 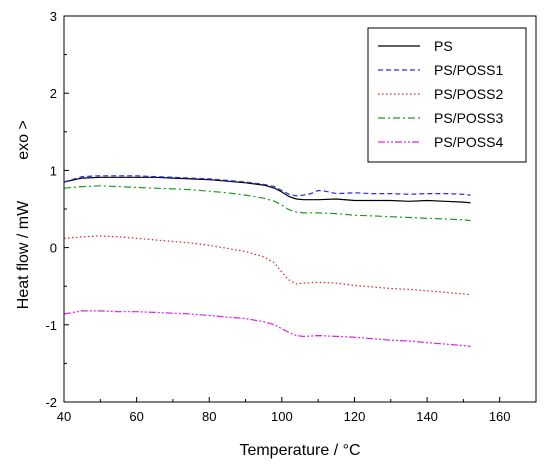 What do you see at coordinates (443, 46) in the screenshot?
I see `legend-label: PS` at bounding box center [443, 46].